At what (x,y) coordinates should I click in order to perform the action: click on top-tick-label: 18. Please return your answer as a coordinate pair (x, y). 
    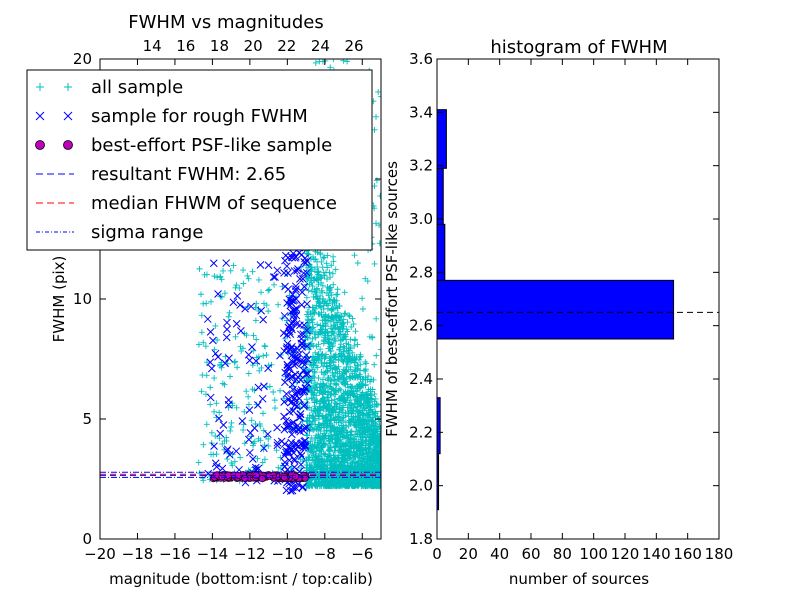
    Looking at the image, I should click on (219, 46).